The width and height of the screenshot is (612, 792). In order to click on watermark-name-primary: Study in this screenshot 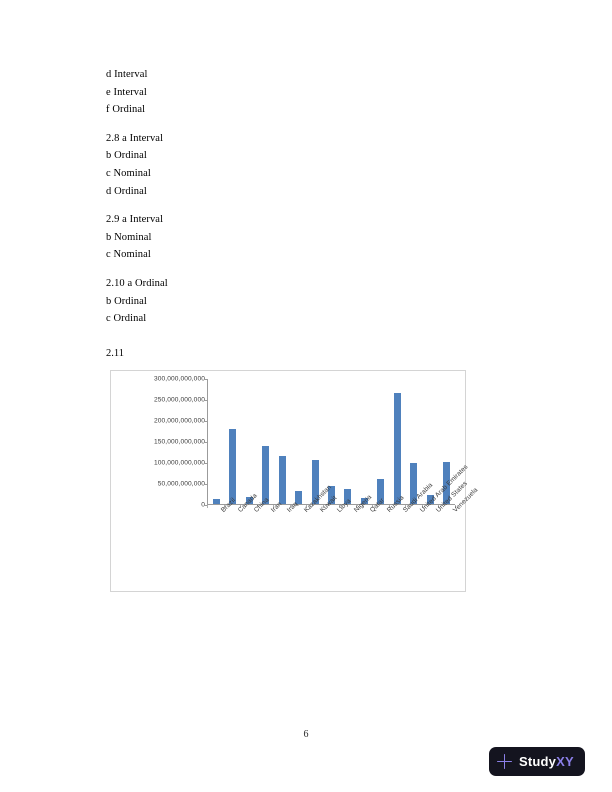, I will do `click(538, 761)`.